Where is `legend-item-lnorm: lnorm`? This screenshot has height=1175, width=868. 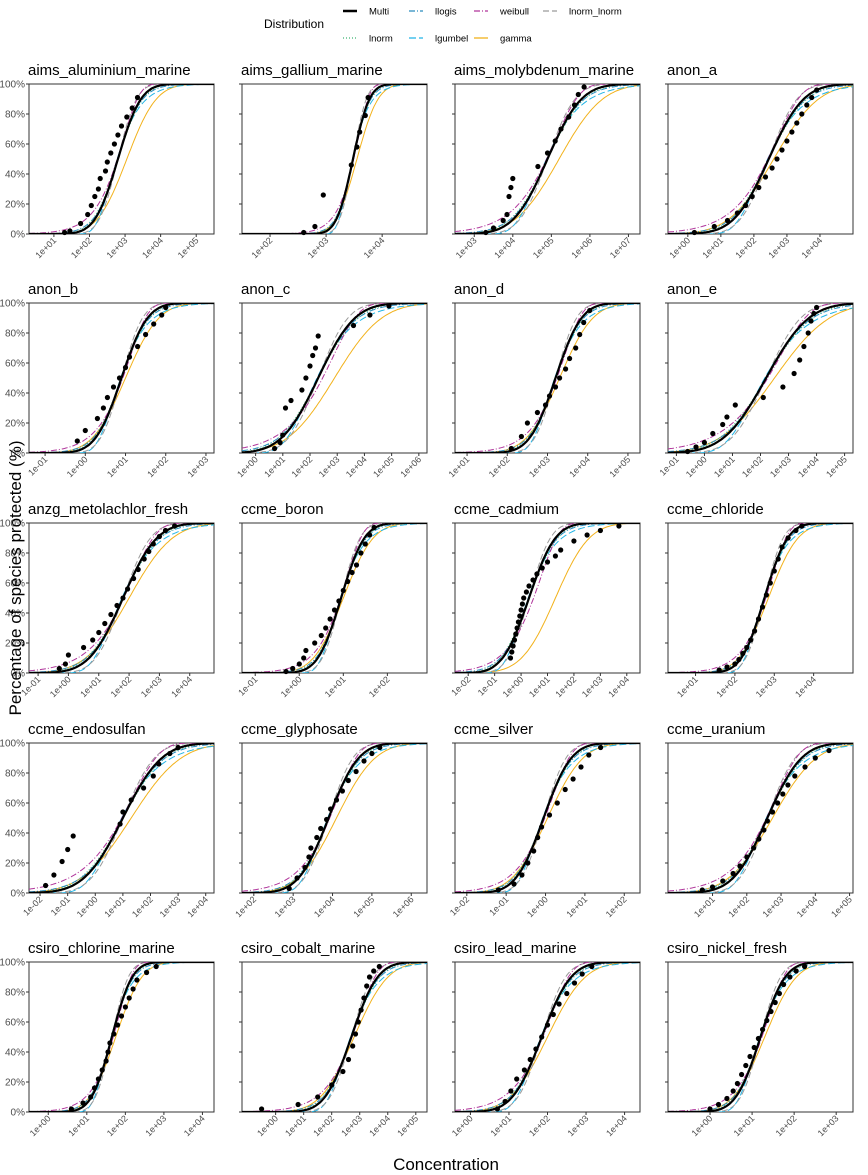
legend-item-lnorm: lnorm is located at coordinates (368, 39).